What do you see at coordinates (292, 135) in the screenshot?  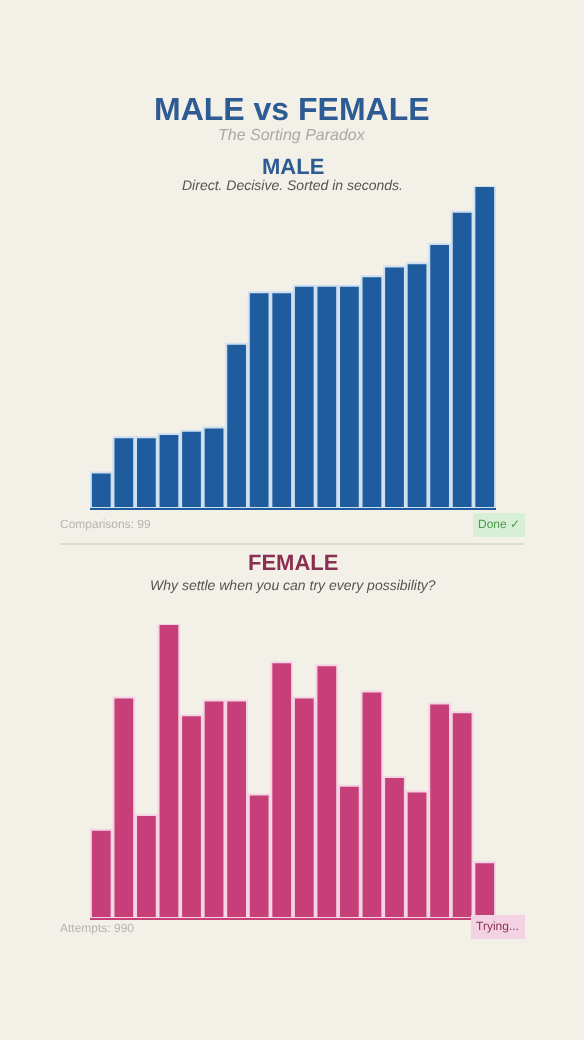 I see `text: The Sorting Paradox` at bounding box center [292, 135].